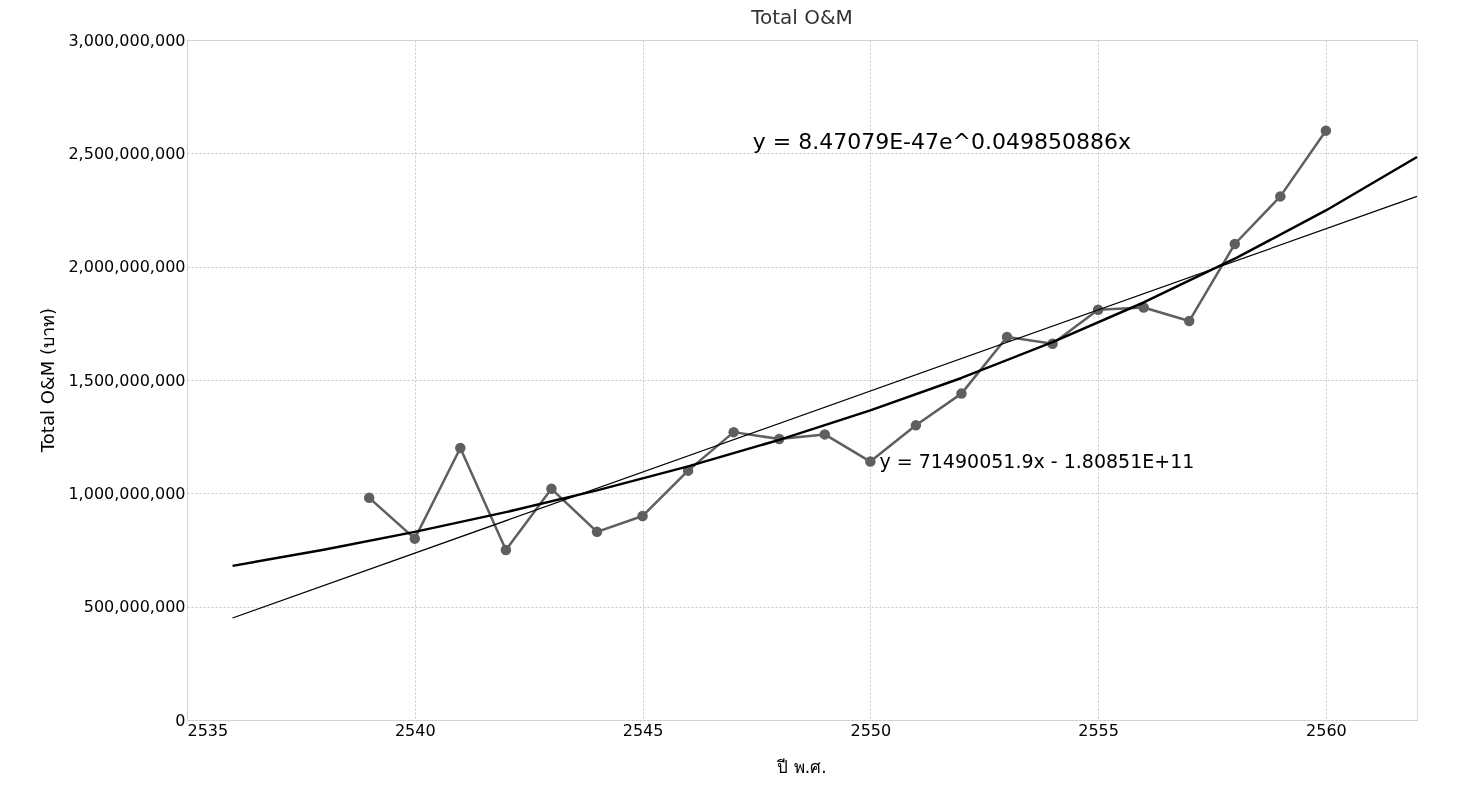 The width and height of the screenshot is (1463, 806). What do you see at coordinates (801, 767) in the screenshot?
I see `x-axis-title: ปี พ.ศ.` at bounding box center [801, 767].